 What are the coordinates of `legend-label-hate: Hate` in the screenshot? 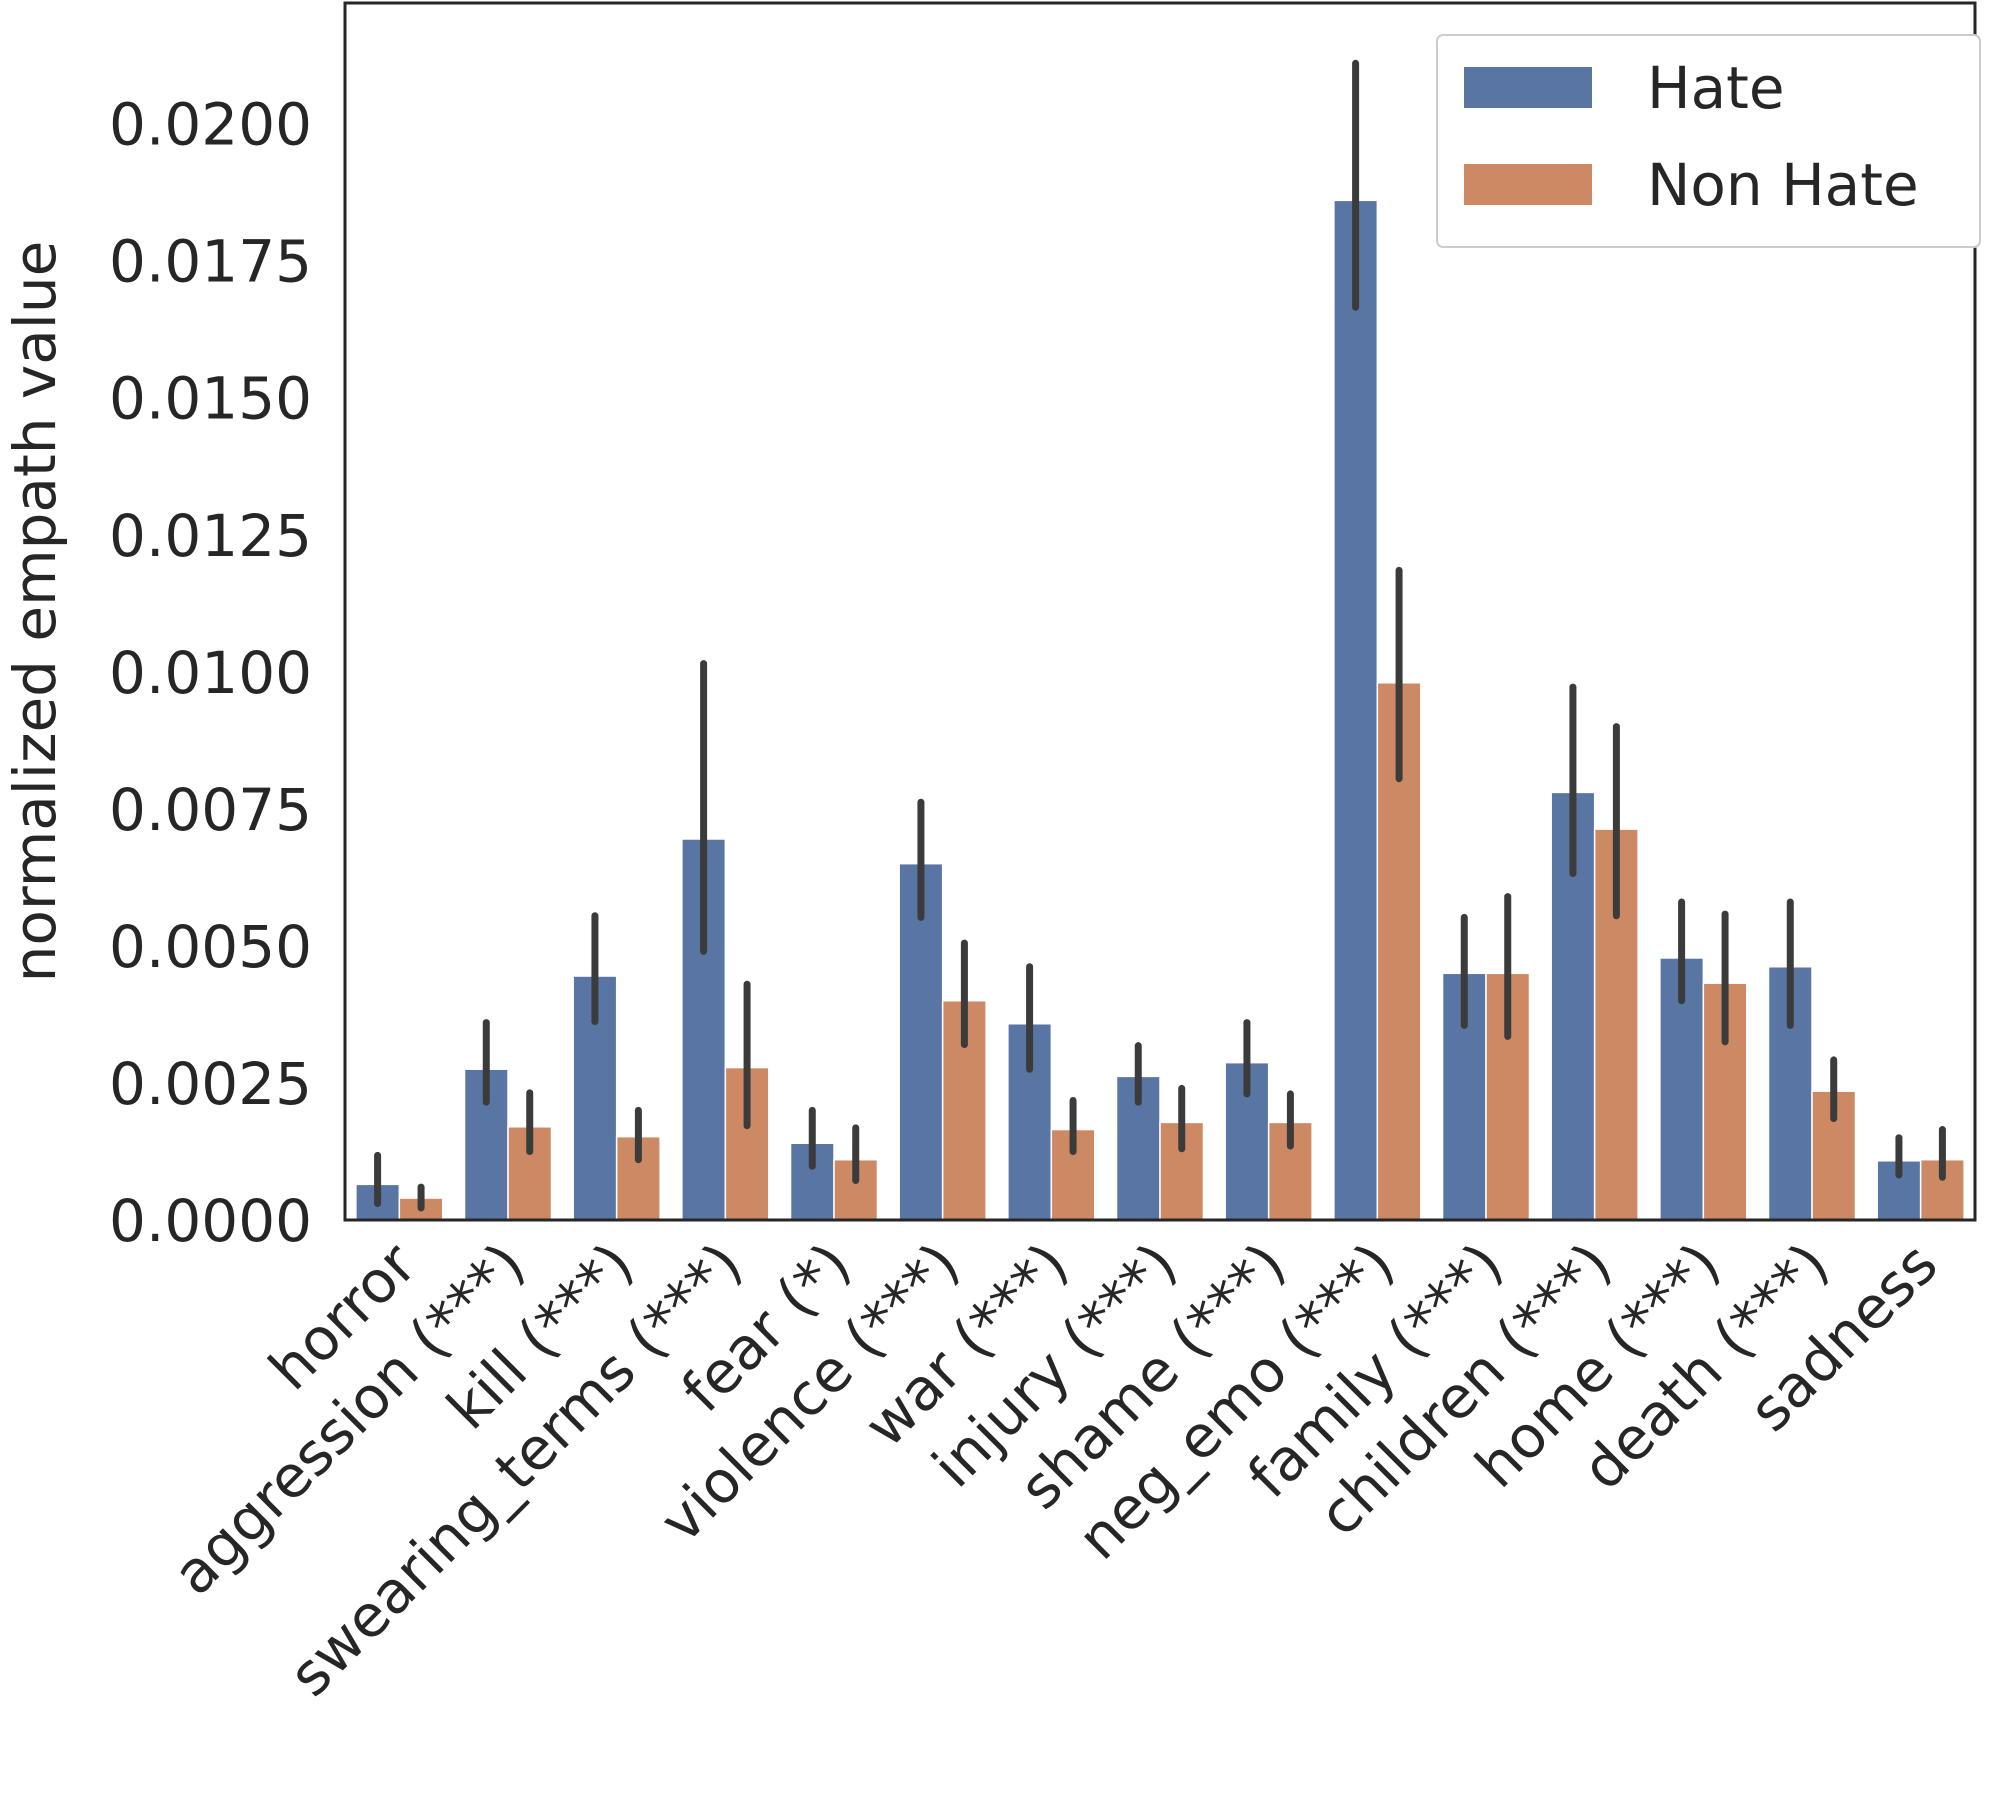 It's located at (1716, 88).